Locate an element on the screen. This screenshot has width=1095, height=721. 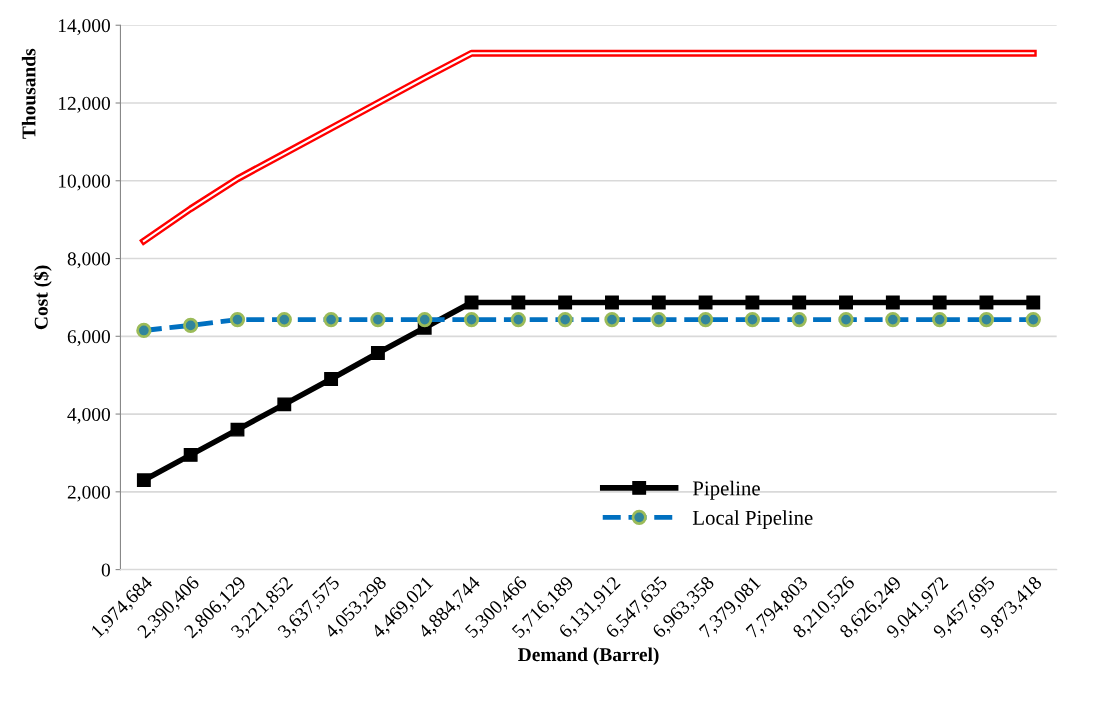
y-tick-label: 2,000 is located at coordinates (88, 493).